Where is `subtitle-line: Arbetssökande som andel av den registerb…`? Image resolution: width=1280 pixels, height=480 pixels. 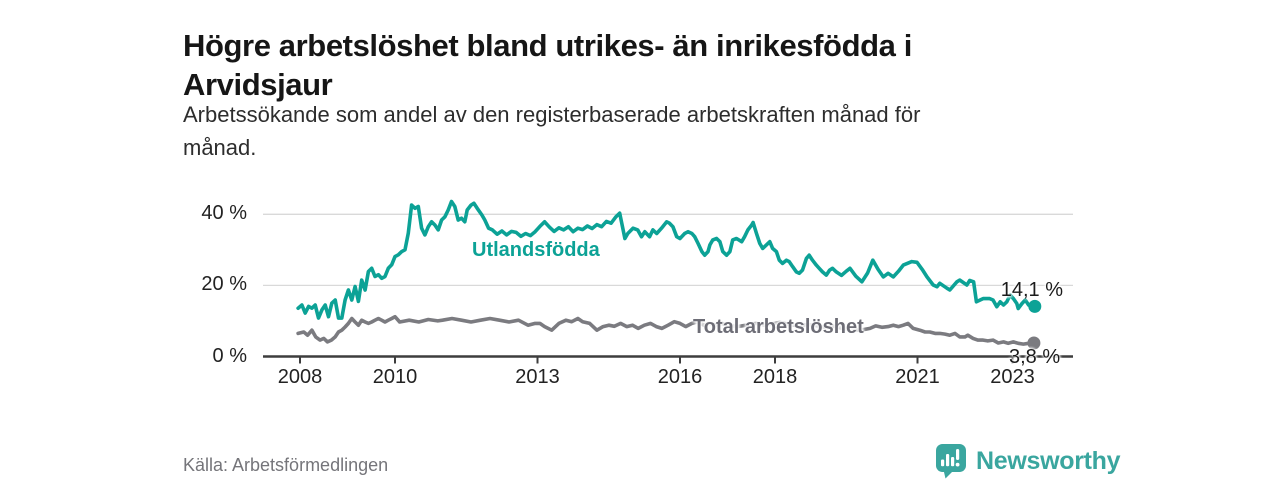 subtitle-line: Arbetssökande som andel av den registerb… is located at coordinates (552, 114).